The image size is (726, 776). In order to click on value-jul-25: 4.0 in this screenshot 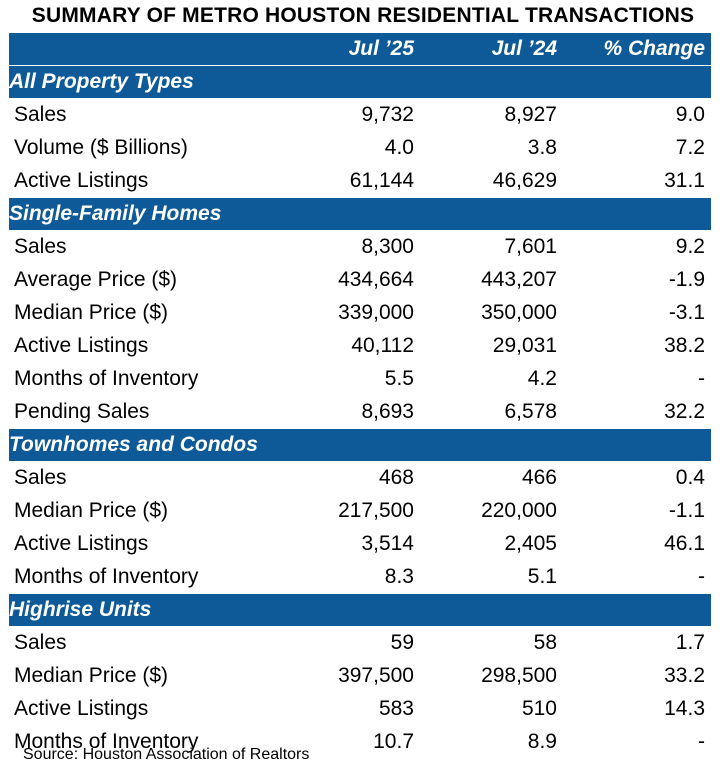, I will do `click(348, 148)`.